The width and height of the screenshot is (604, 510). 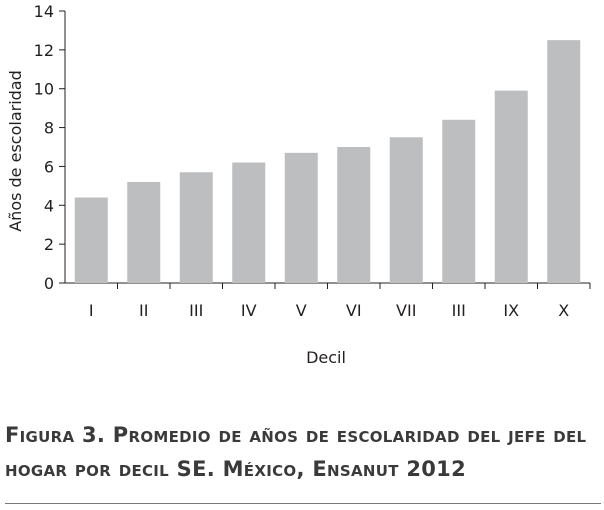 I want to click on y-axis-ticks: 0 2 4 6 8 10 12 14, so click(x=49, y=147).